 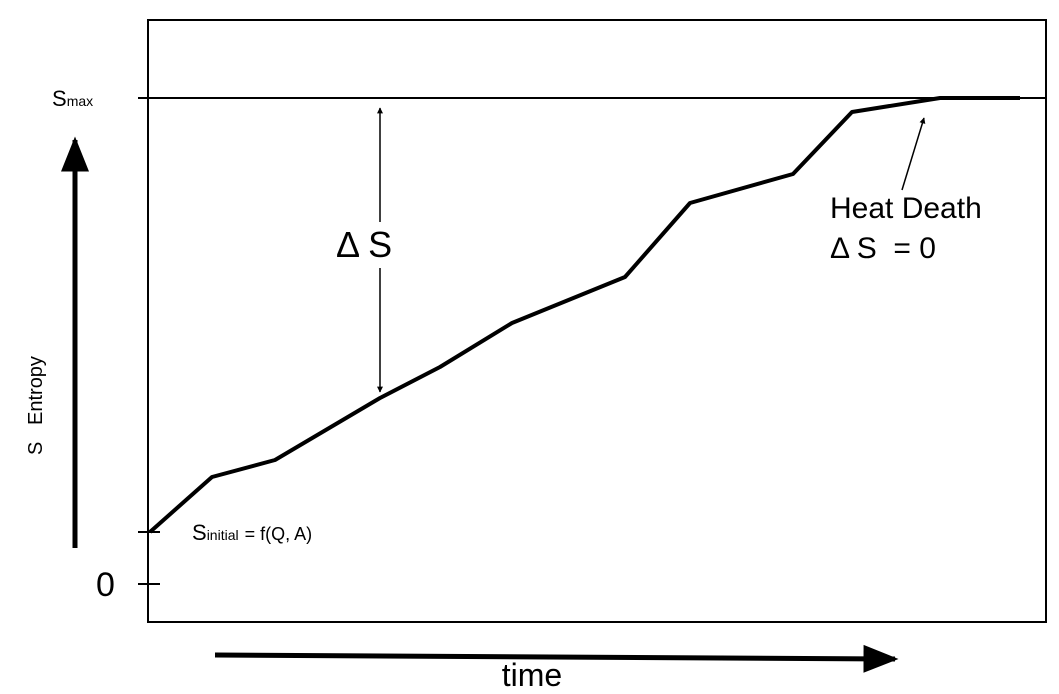 I want to click on zero-label: 0, so click(x=105, y=585).